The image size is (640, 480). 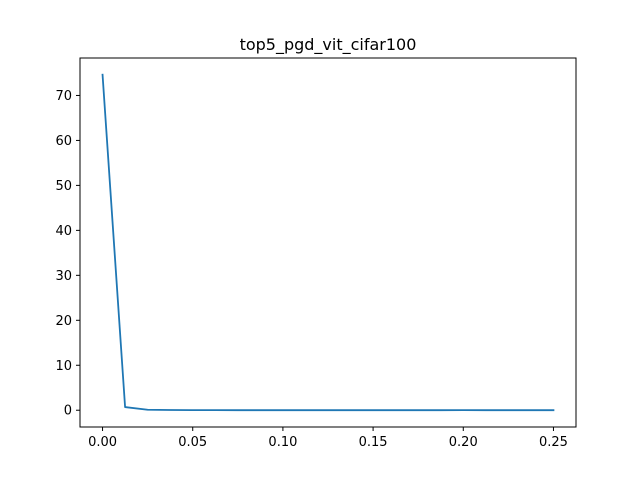 What do you see at coordinates (553, 442) in the screenshot?
I see `x-tick-label: 0.25` at bounding box center [553, 442].